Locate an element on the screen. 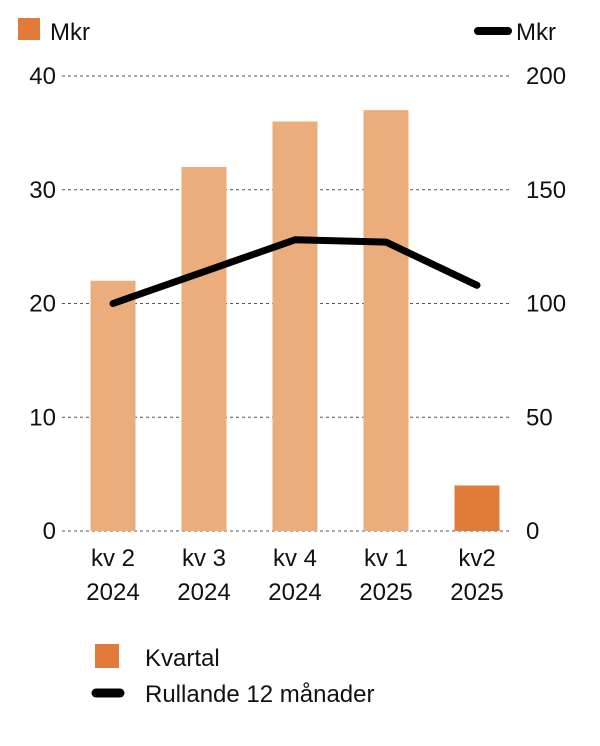 Image resolution: width=600 pixels, height=746 pixels. x-tick-label: kv2 is located at coordinates (476, 558).